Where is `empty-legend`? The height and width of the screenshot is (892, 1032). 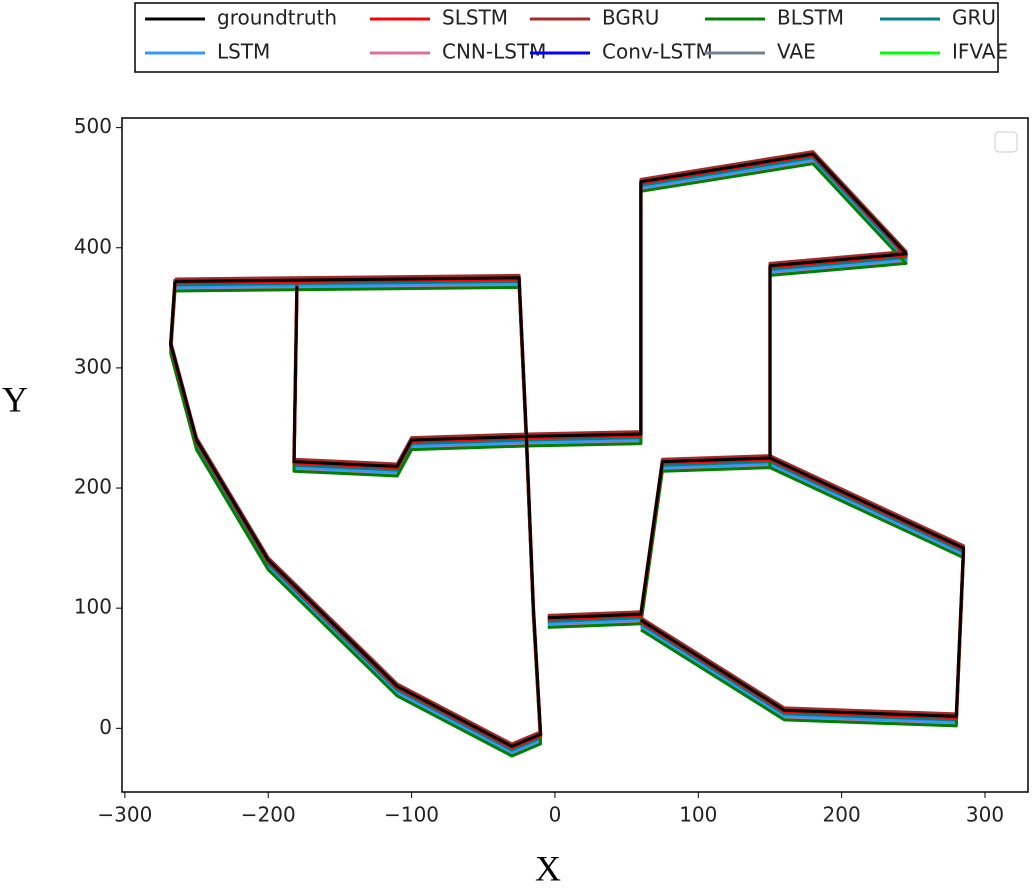
empty-legend is located at coordinates (1006, 142).